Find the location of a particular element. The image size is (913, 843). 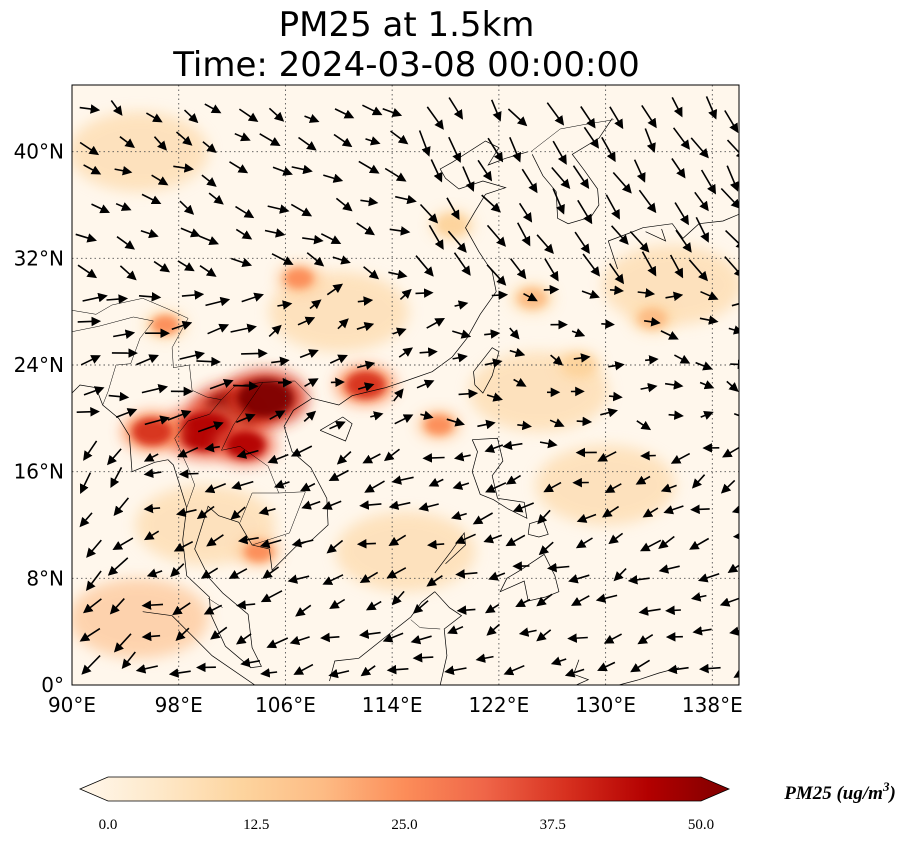

longitude-tick-label: 98°E is located at coordinates (179, 705).